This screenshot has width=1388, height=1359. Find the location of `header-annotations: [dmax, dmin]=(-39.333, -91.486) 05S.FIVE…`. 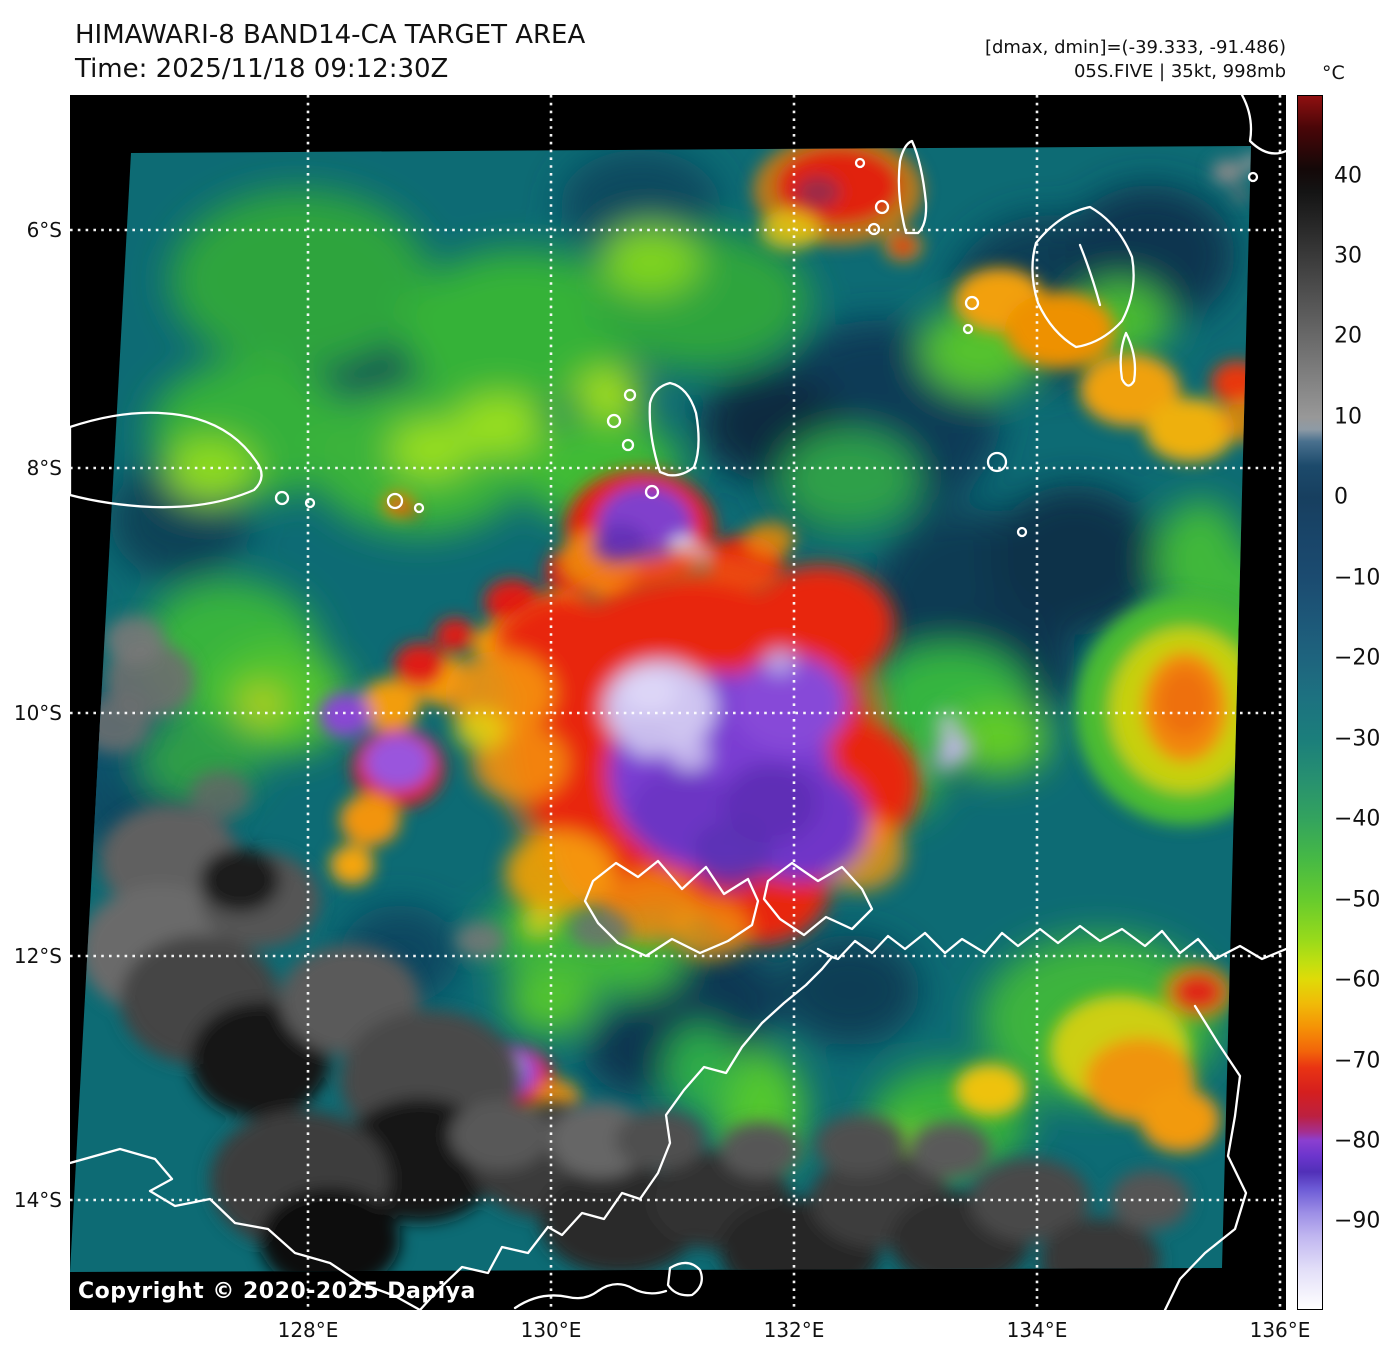

header-annotations: [dmax, dmin]=(-39.333, -91.486) 05S.FIVE… is located at coordinates (1135, 60).